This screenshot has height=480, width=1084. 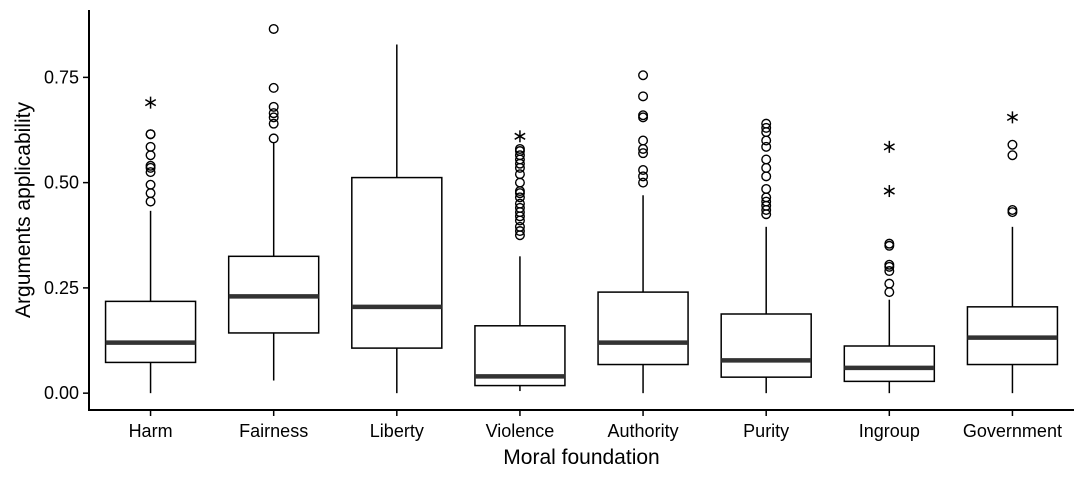 I want to click on x-tick-label: Ingroup, so click(x=889, y=431).